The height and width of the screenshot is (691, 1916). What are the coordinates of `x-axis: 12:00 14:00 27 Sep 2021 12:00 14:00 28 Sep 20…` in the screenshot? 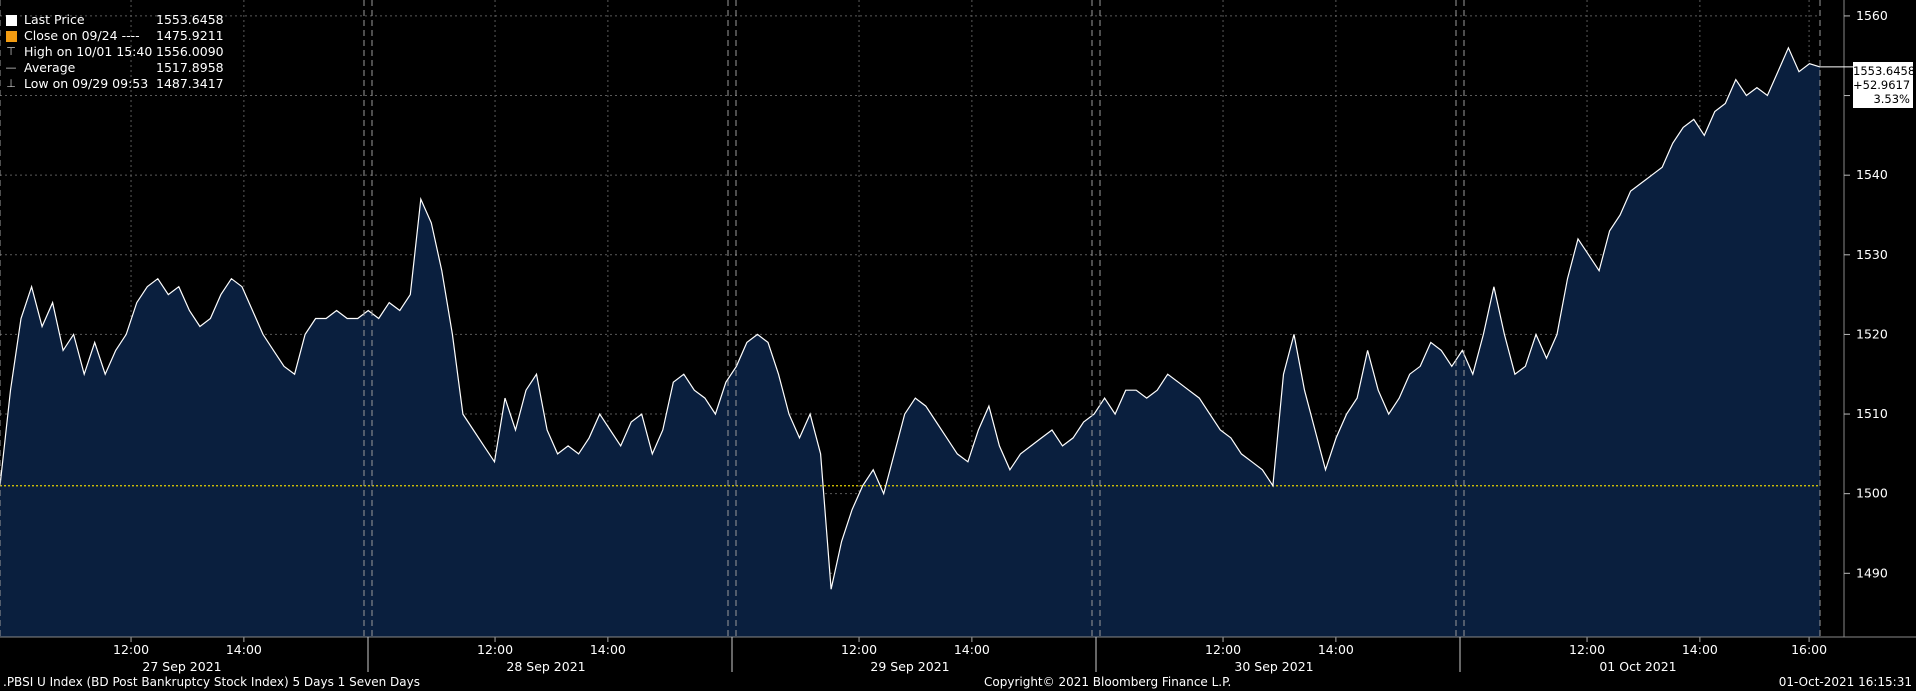 It's located at (958, 655).